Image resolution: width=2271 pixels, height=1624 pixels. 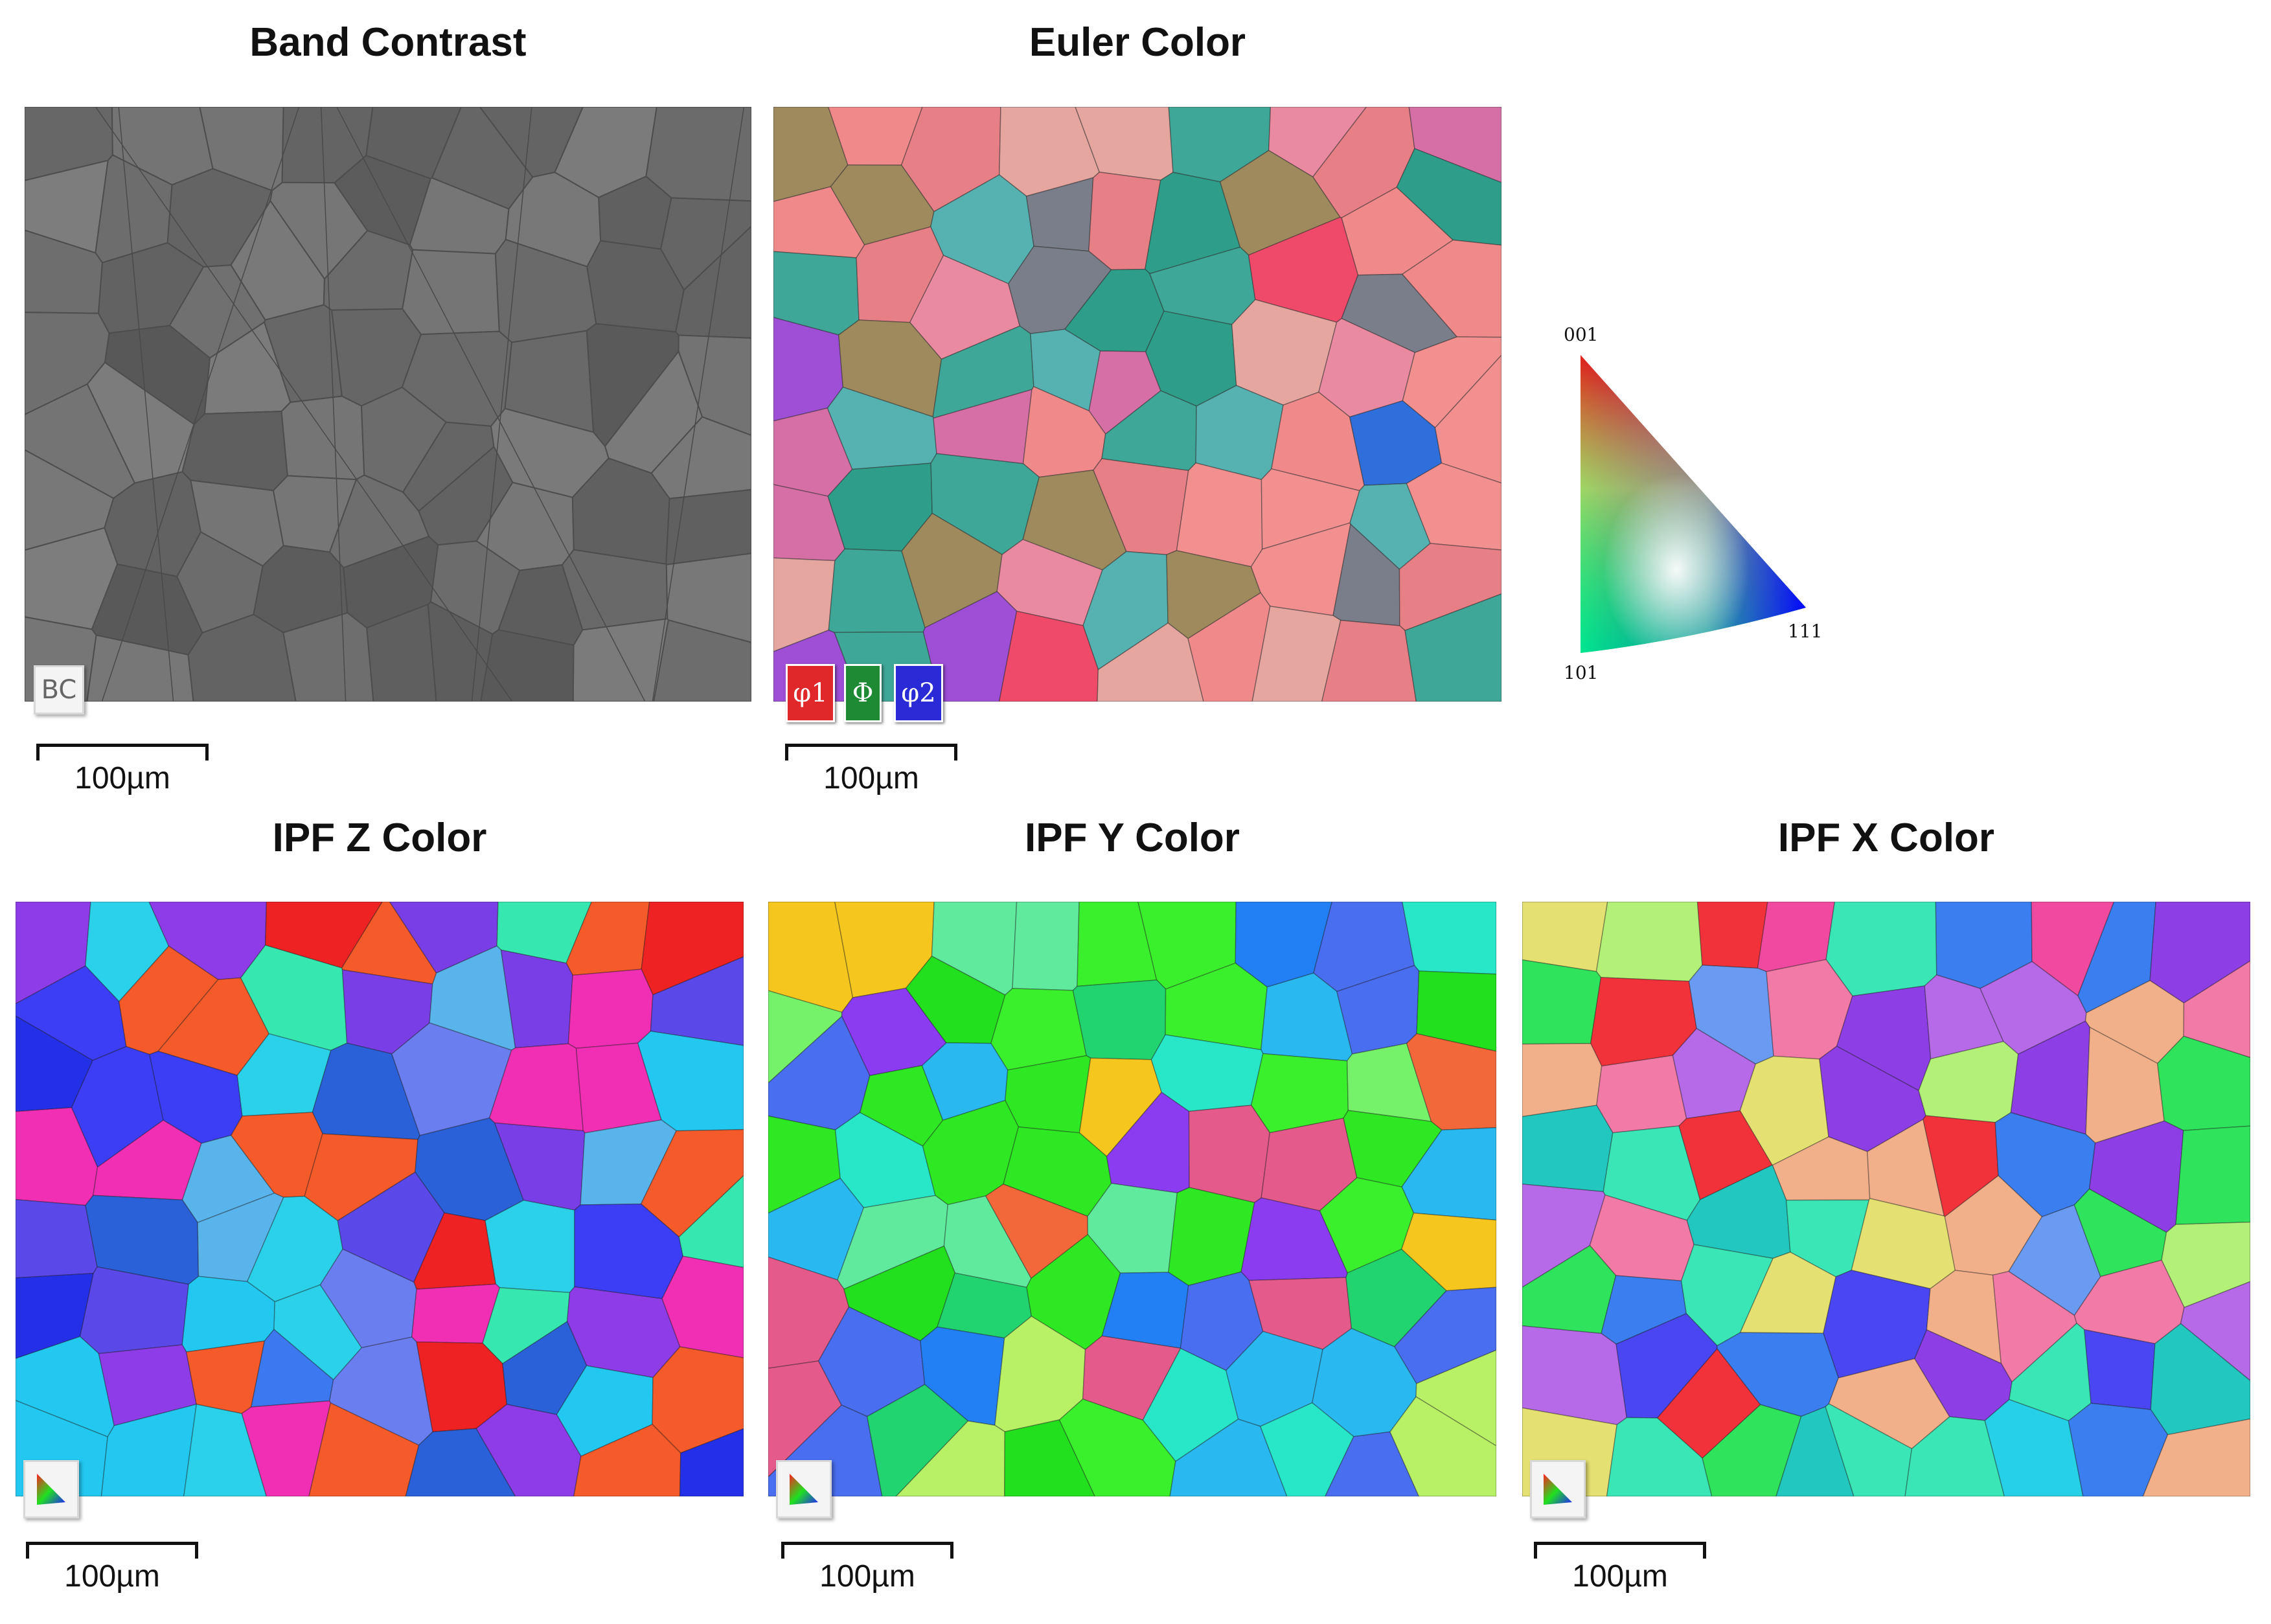 What do you see at coordinates (810, 693) in the screenshot?
I see `euler-key-phi1: φ1` at bounding box center [810, 693].